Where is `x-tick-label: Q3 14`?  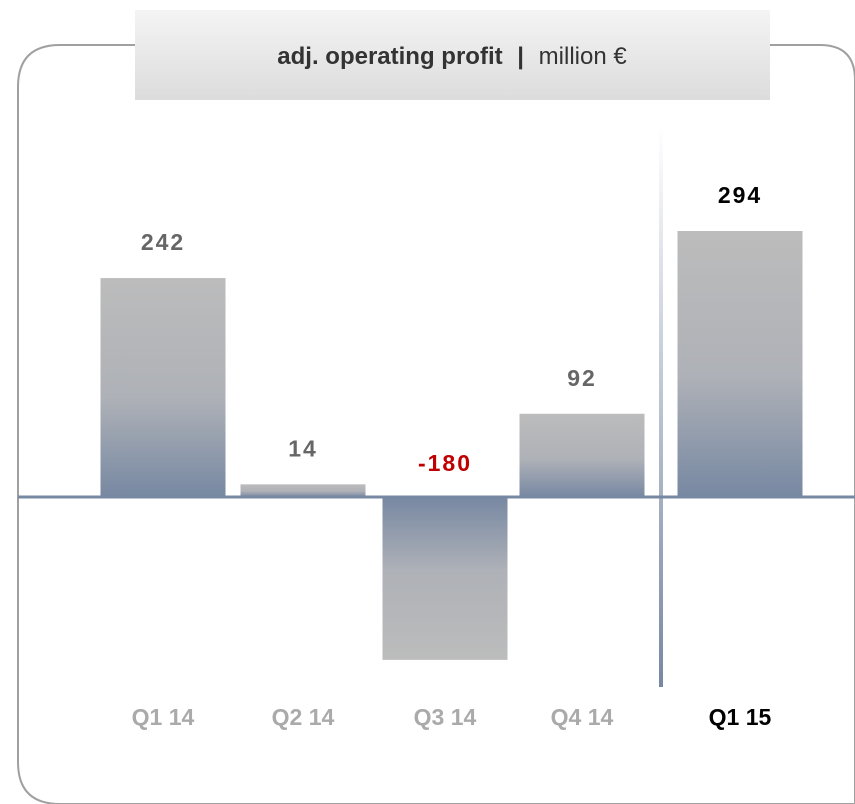
x-tick-label: Q3 14 is located at coordinates (445, 717).